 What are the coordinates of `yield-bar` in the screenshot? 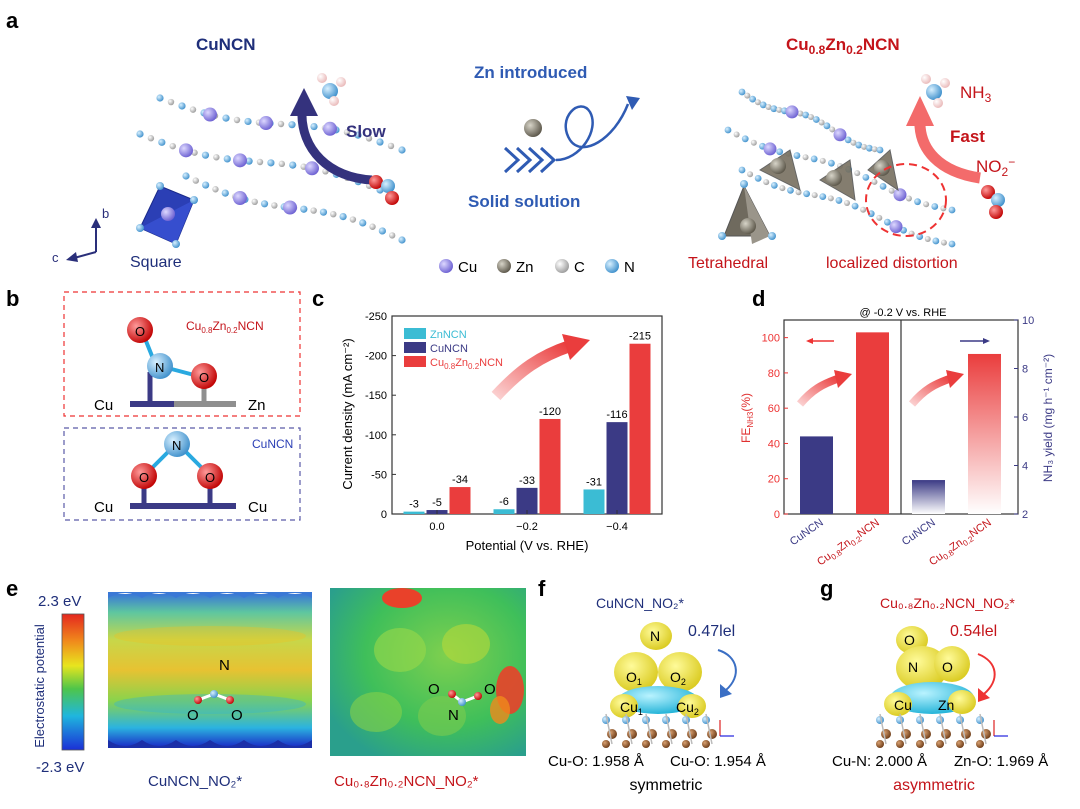 It's located at (928, 497).